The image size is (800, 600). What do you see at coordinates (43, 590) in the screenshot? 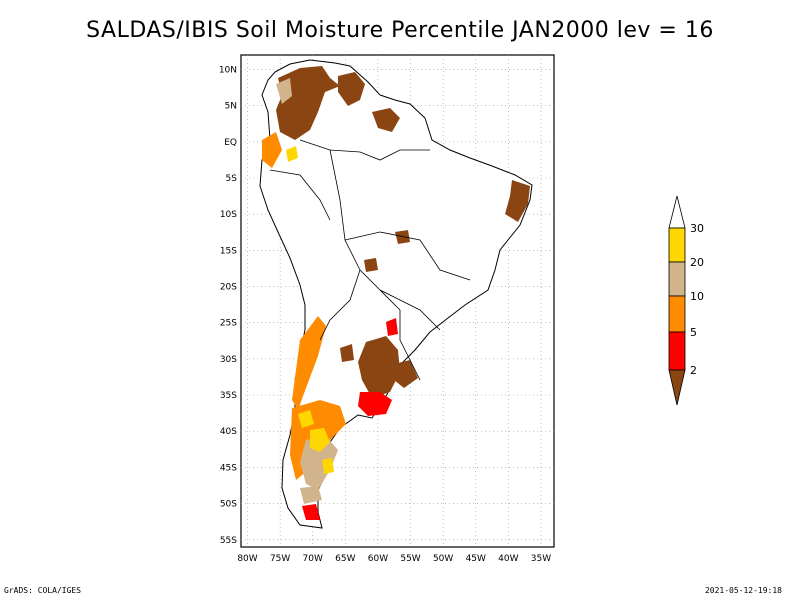
I see `footer-credit: GrADS: COLA/IGES` at bounding box center [43, 590].